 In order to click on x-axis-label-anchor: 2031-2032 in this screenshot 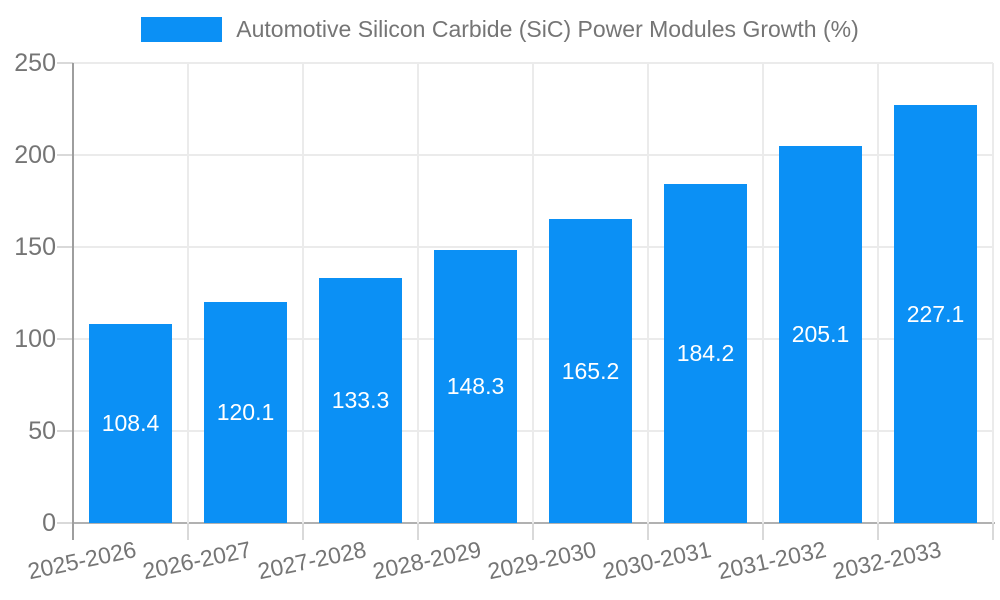, I will do `click(715, 560)`.